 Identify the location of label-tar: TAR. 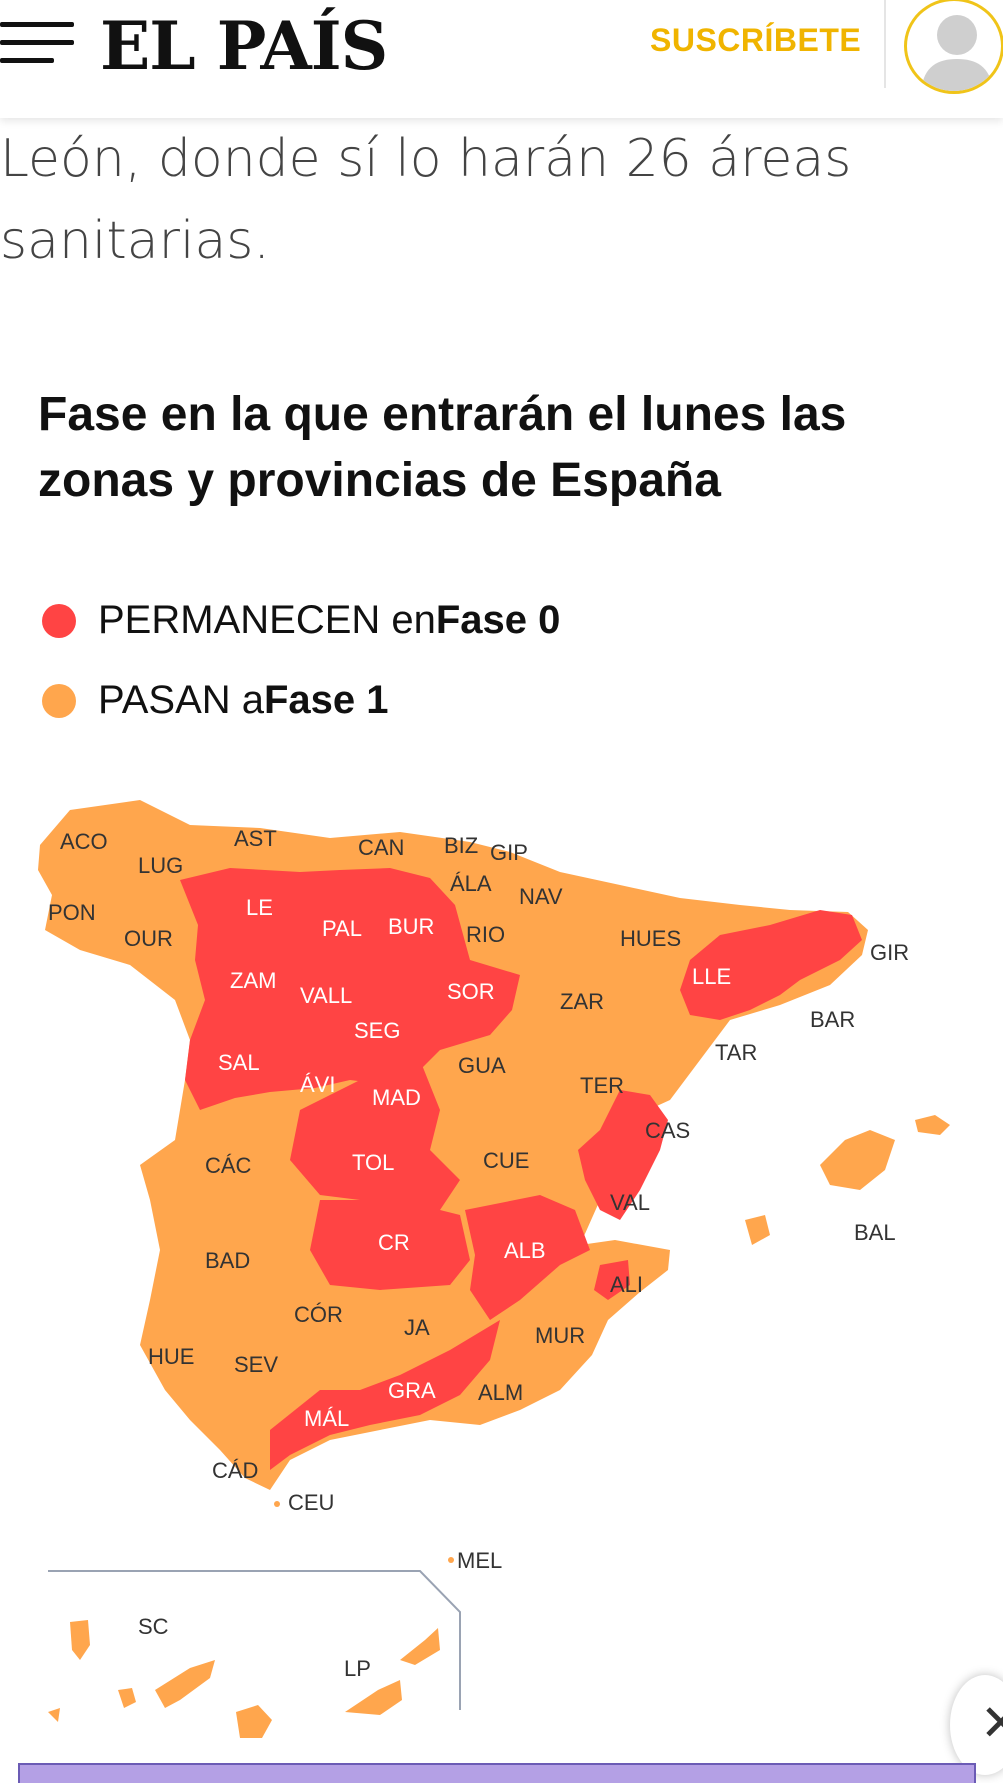
(736, 1052).